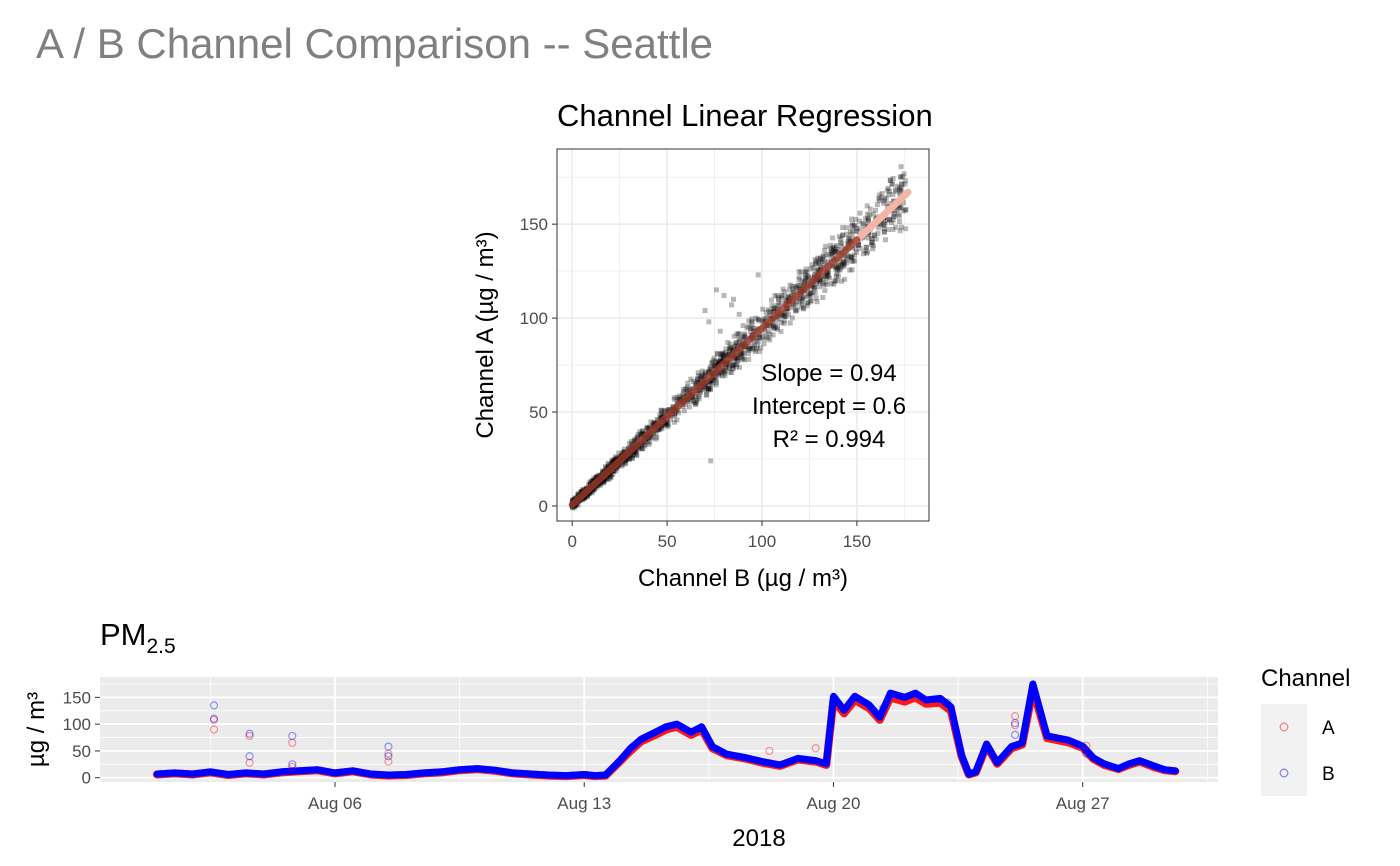  I want to click on timeseries-y-tick-label: 150, so click(77, 697).